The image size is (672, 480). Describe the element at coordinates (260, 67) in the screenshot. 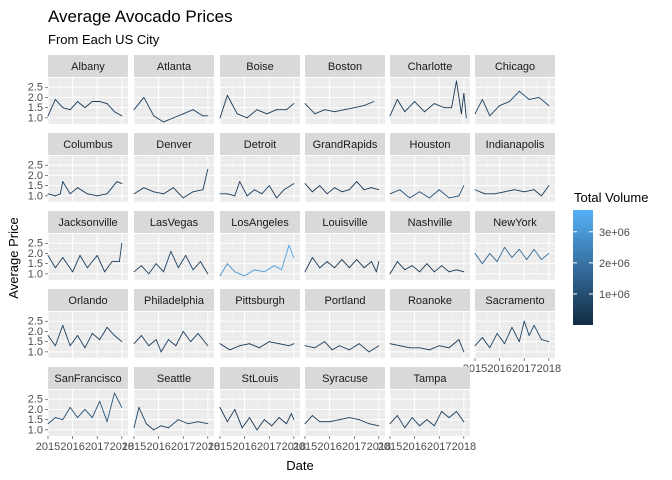

I see `facet-strip-label: Boise` at that location.